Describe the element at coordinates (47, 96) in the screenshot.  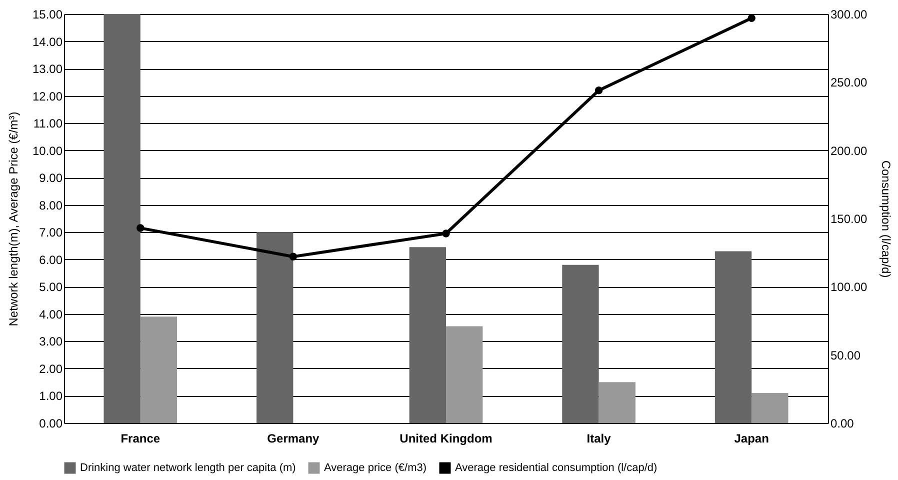
I see `y-tick-label: 12.00` at that location.